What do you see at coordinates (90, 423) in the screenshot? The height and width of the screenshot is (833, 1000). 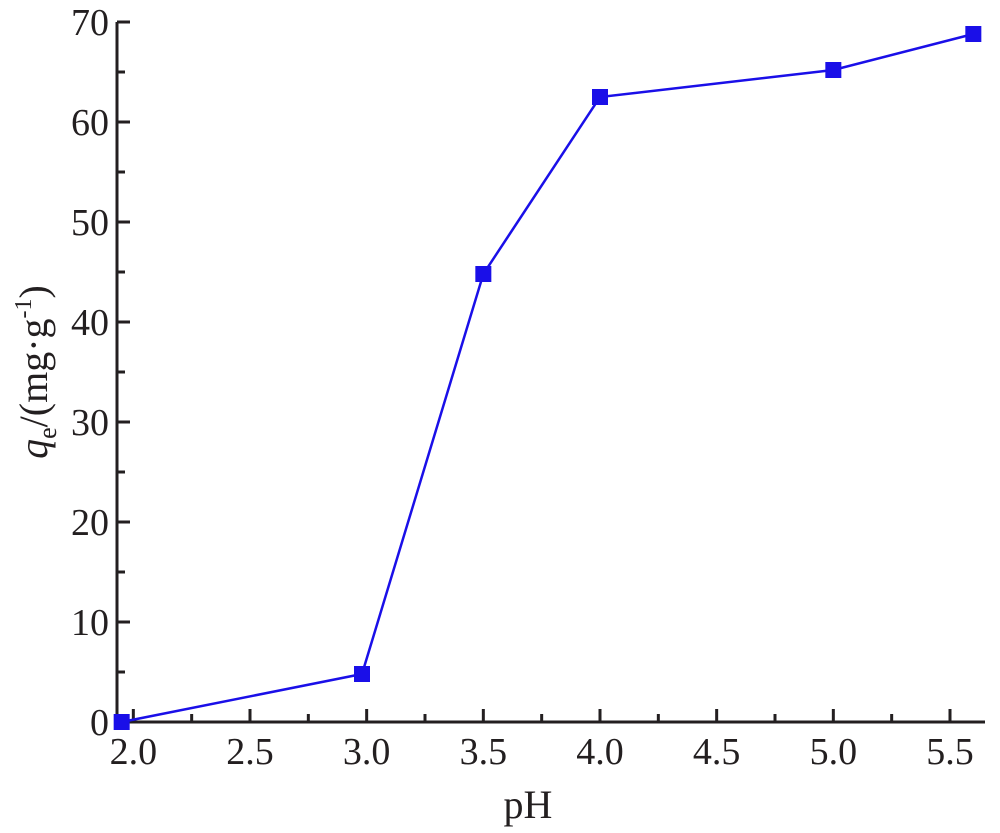 I see `y-tick-label: 30` at bounding box center [90, 423].